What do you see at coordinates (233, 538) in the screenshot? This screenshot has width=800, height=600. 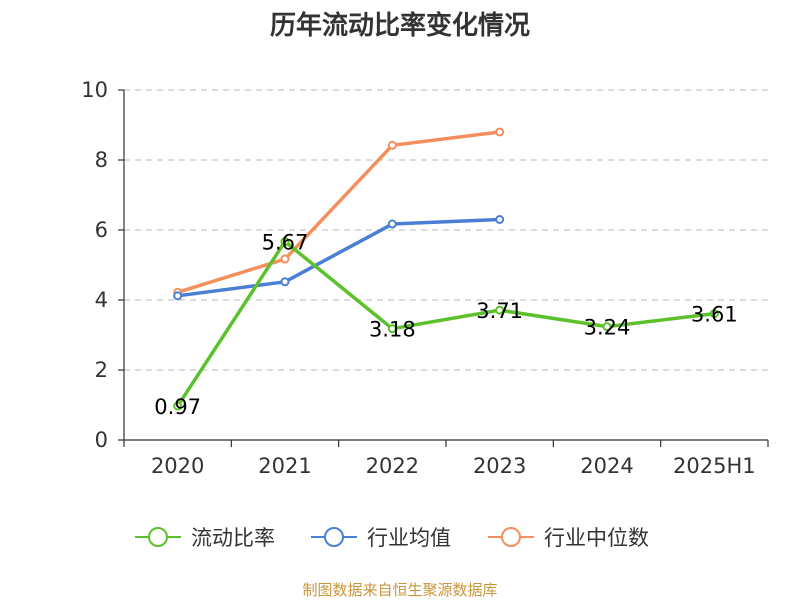 I see `legend-label: 流动比率` at bounding box center [233, 538].